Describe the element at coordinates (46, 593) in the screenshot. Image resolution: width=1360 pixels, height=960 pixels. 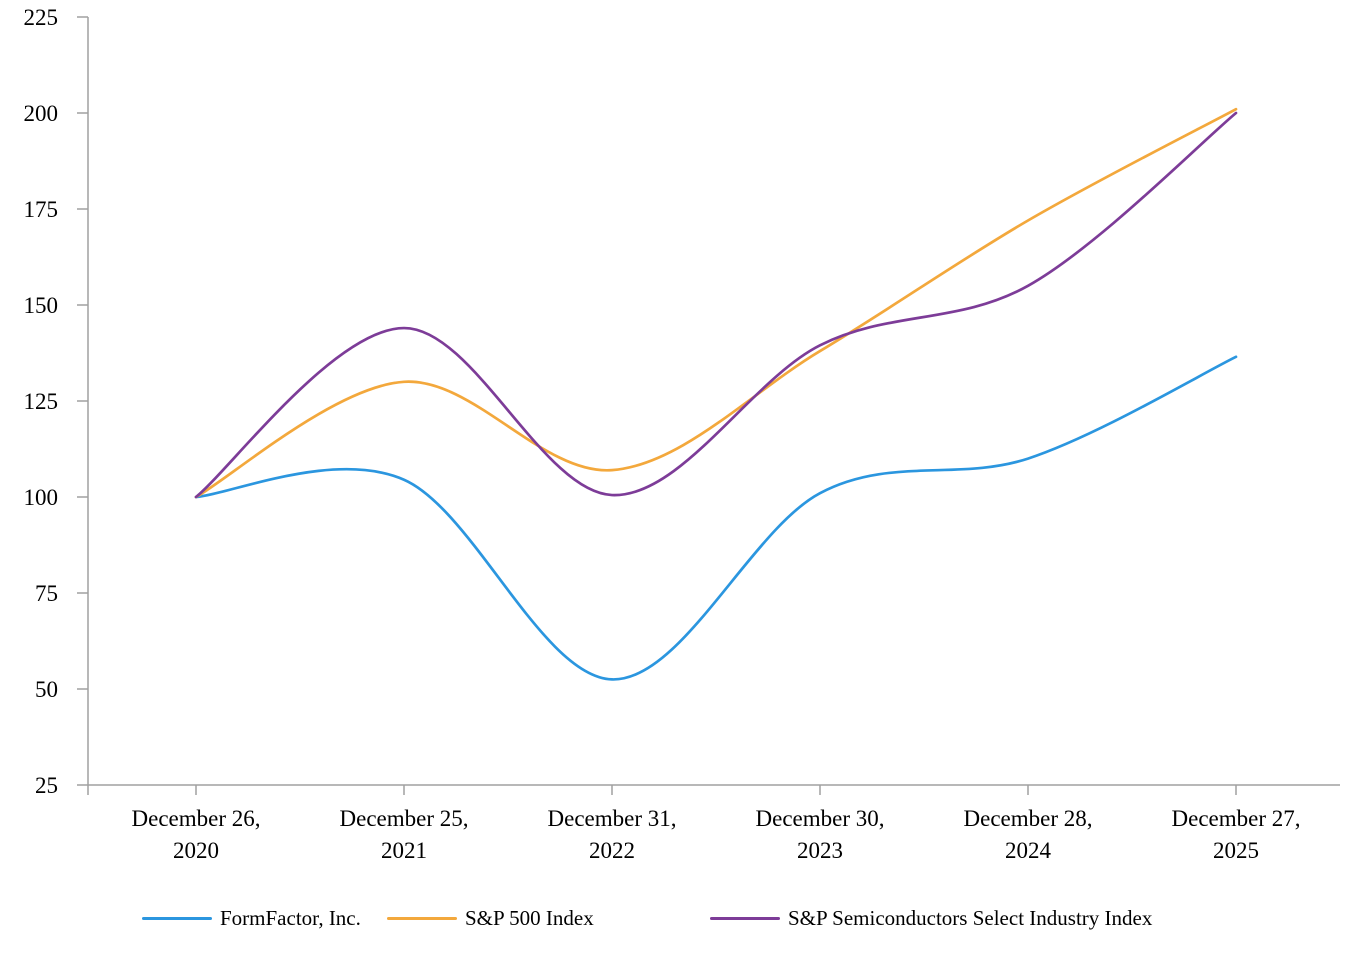
I see `y-tick-label: 75` at that location.